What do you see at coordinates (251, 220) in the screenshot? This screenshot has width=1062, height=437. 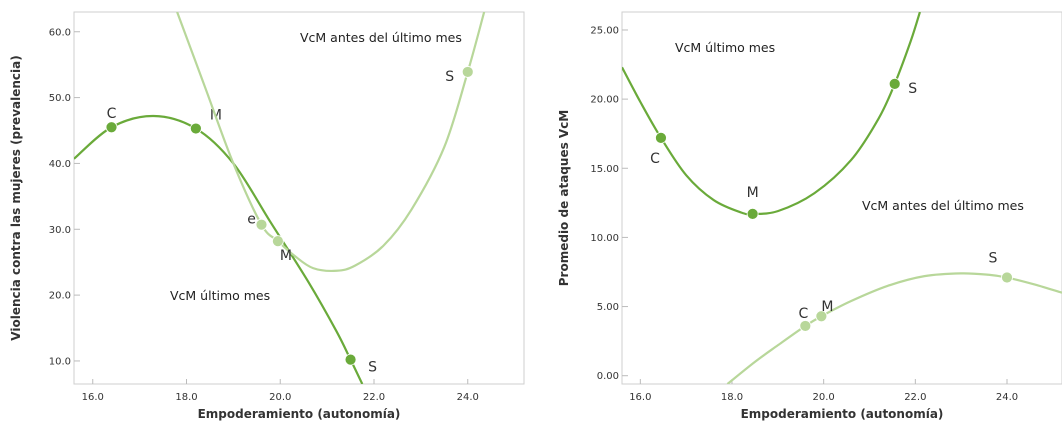 I see `data-point-label: e` at bounding box center [251, 220].